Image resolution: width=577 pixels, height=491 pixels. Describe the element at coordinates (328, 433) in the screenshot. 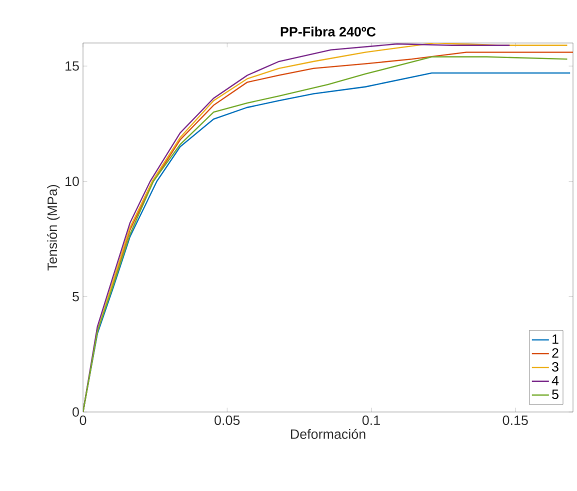

I see `x-axis-title: Deformación` at that location.